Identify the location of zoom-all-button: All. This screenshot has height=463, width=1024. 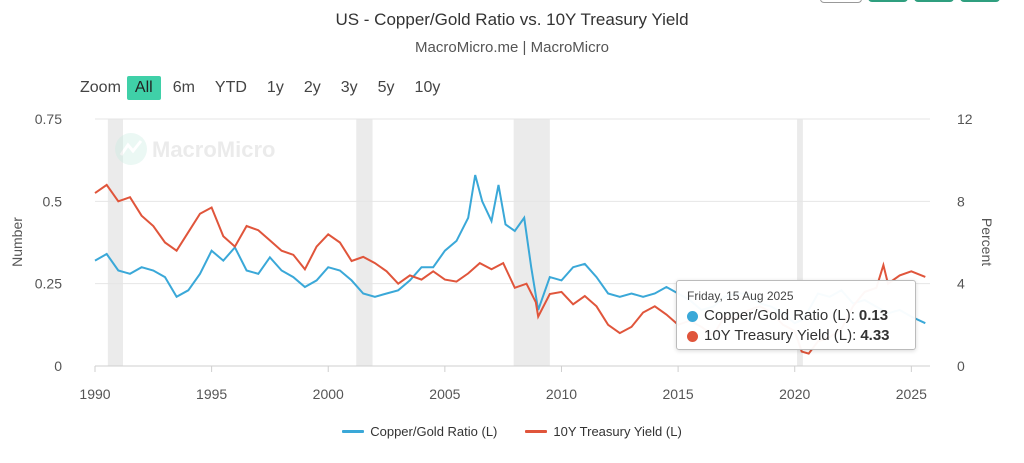
(143, 88).